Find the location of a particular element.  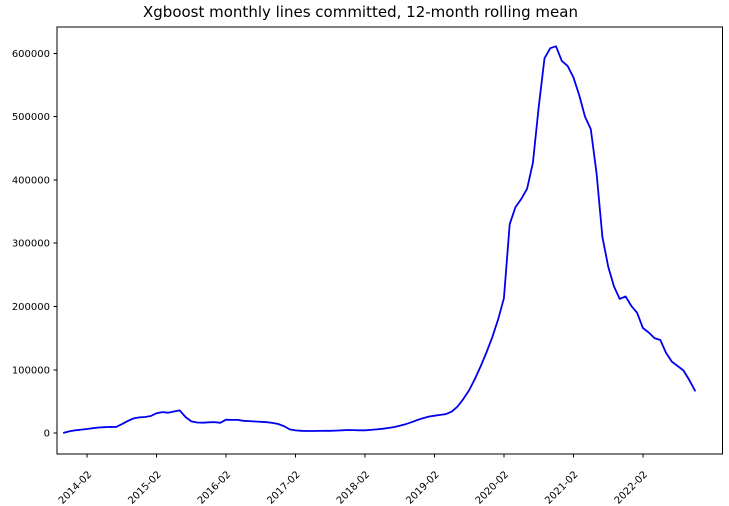

y-tick-label: 300000 is located at coordinates (31, 244).